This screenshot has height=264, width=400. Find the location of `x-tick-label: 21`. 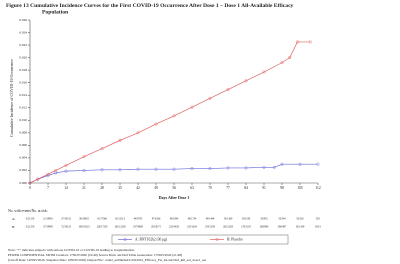

x-tick-label: 21 is located at coordinates (84, 188).